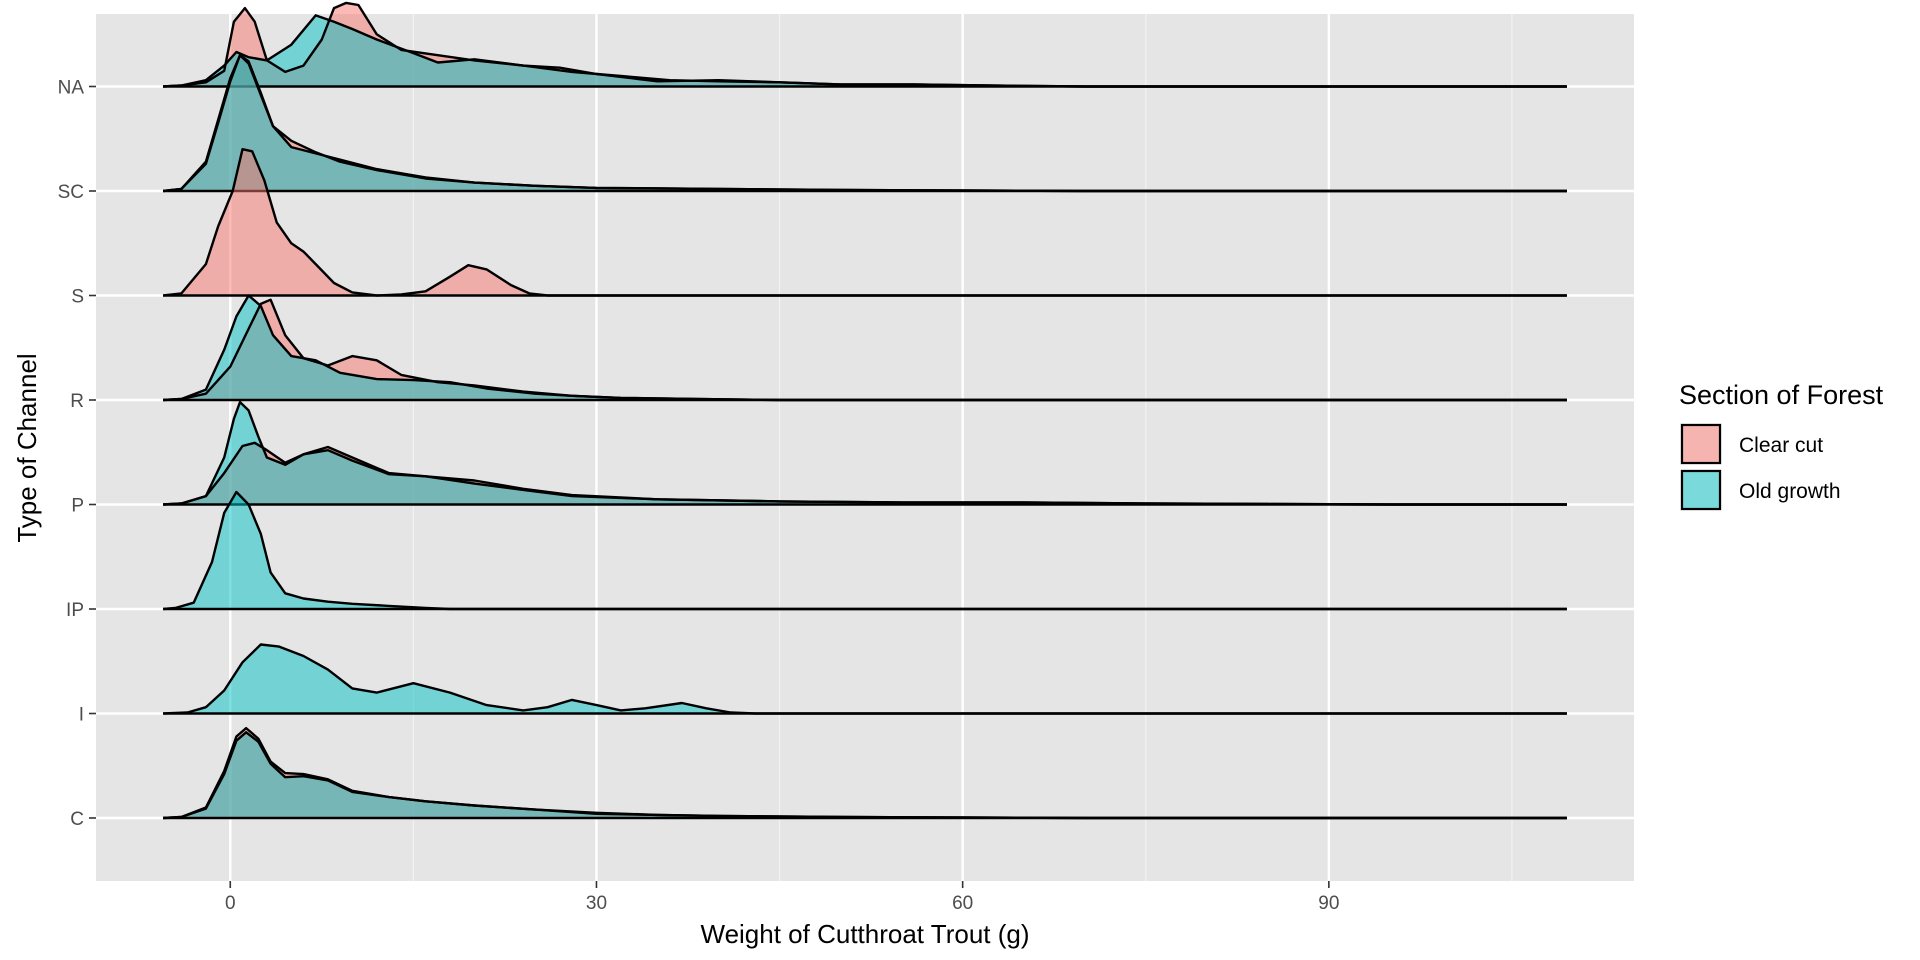 This screenshot has height=960, width=1920. I want to click on density-outline-SC-old-growth, so click(864, 123).